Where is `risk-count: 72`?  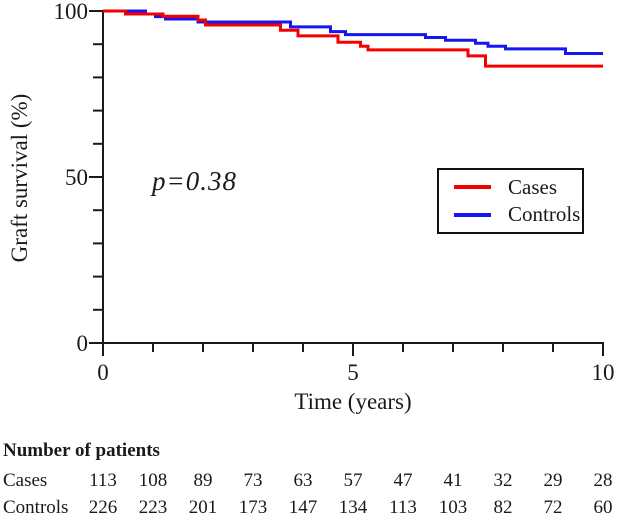 risk-count: 72 is located at coordinates (553, 507).